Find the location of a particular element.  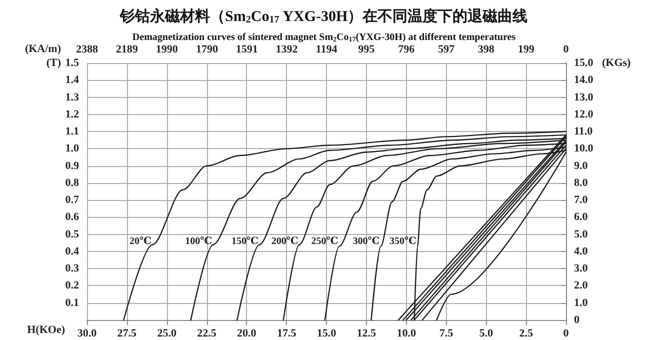

y-tick-label: 0.2 is located at coordinates (72, 286).